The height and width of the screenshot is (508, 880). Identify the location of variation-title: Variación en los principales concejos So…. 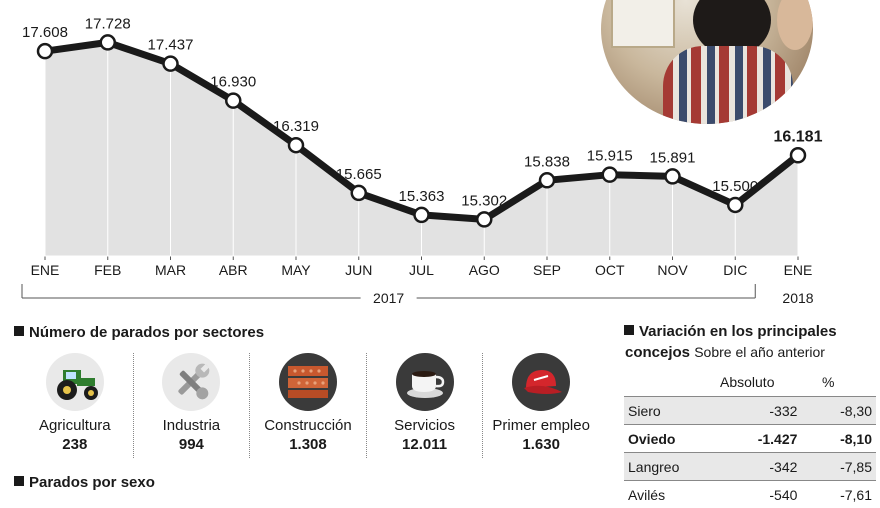
(747, 342).